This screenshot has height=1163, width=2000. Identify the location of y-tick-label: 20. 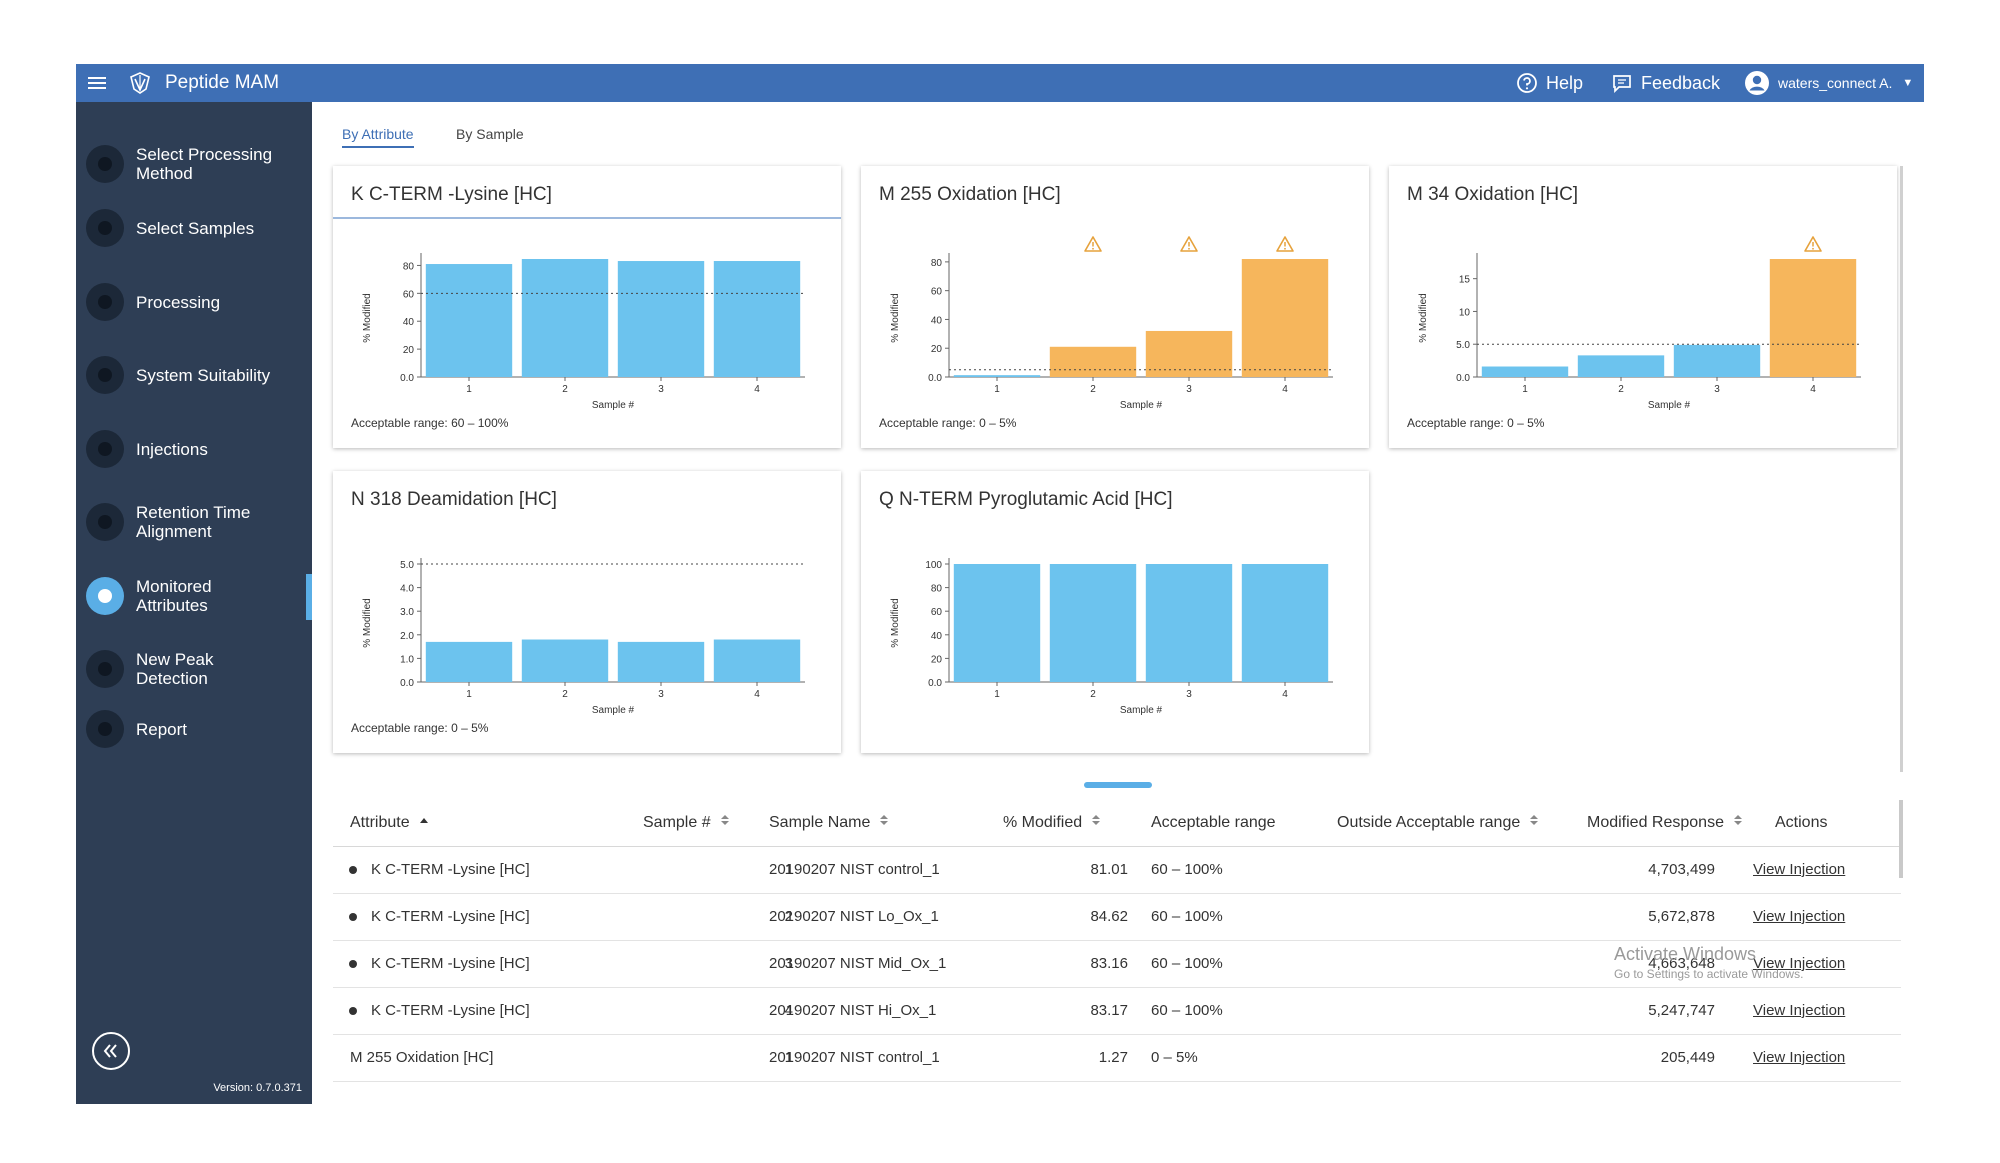
(409, 350).